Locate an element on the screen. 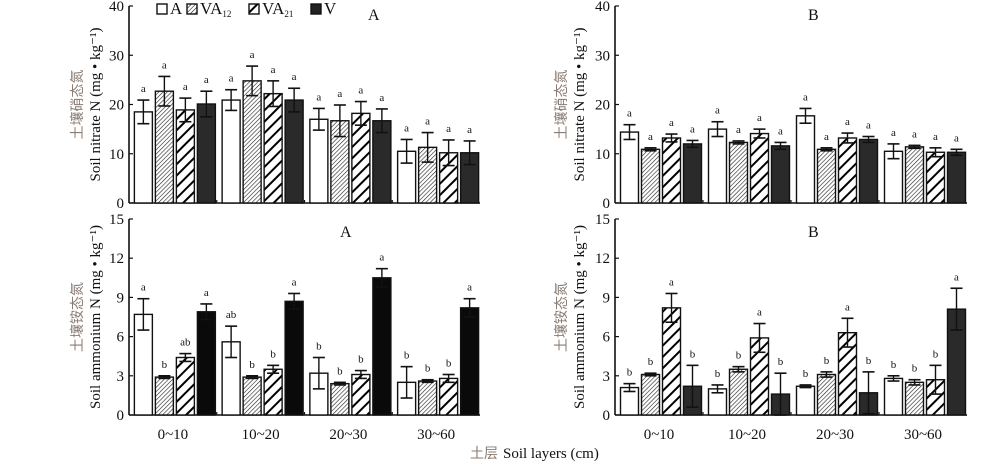 The width and height of the screenshot is (1000, 464). legend-item-va12: VA12 is located at coordinates (208, 9).